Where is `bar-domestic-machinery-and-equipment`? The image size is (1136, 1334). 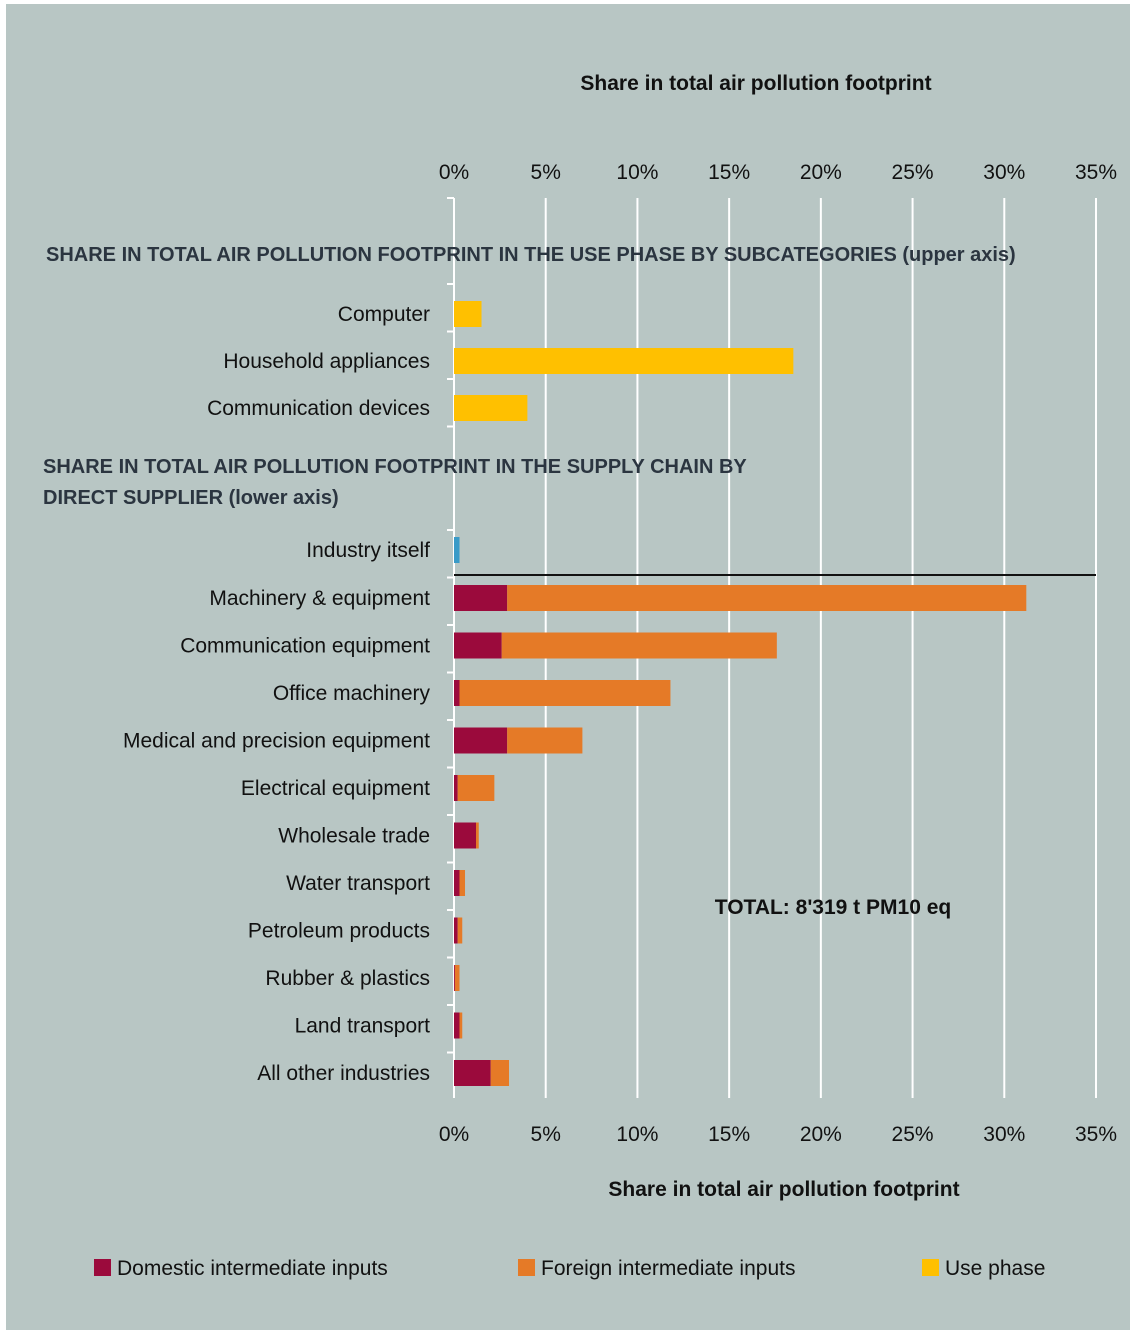
bar-domestic-machinery-and-equipment is located at coordinates (481, 598).